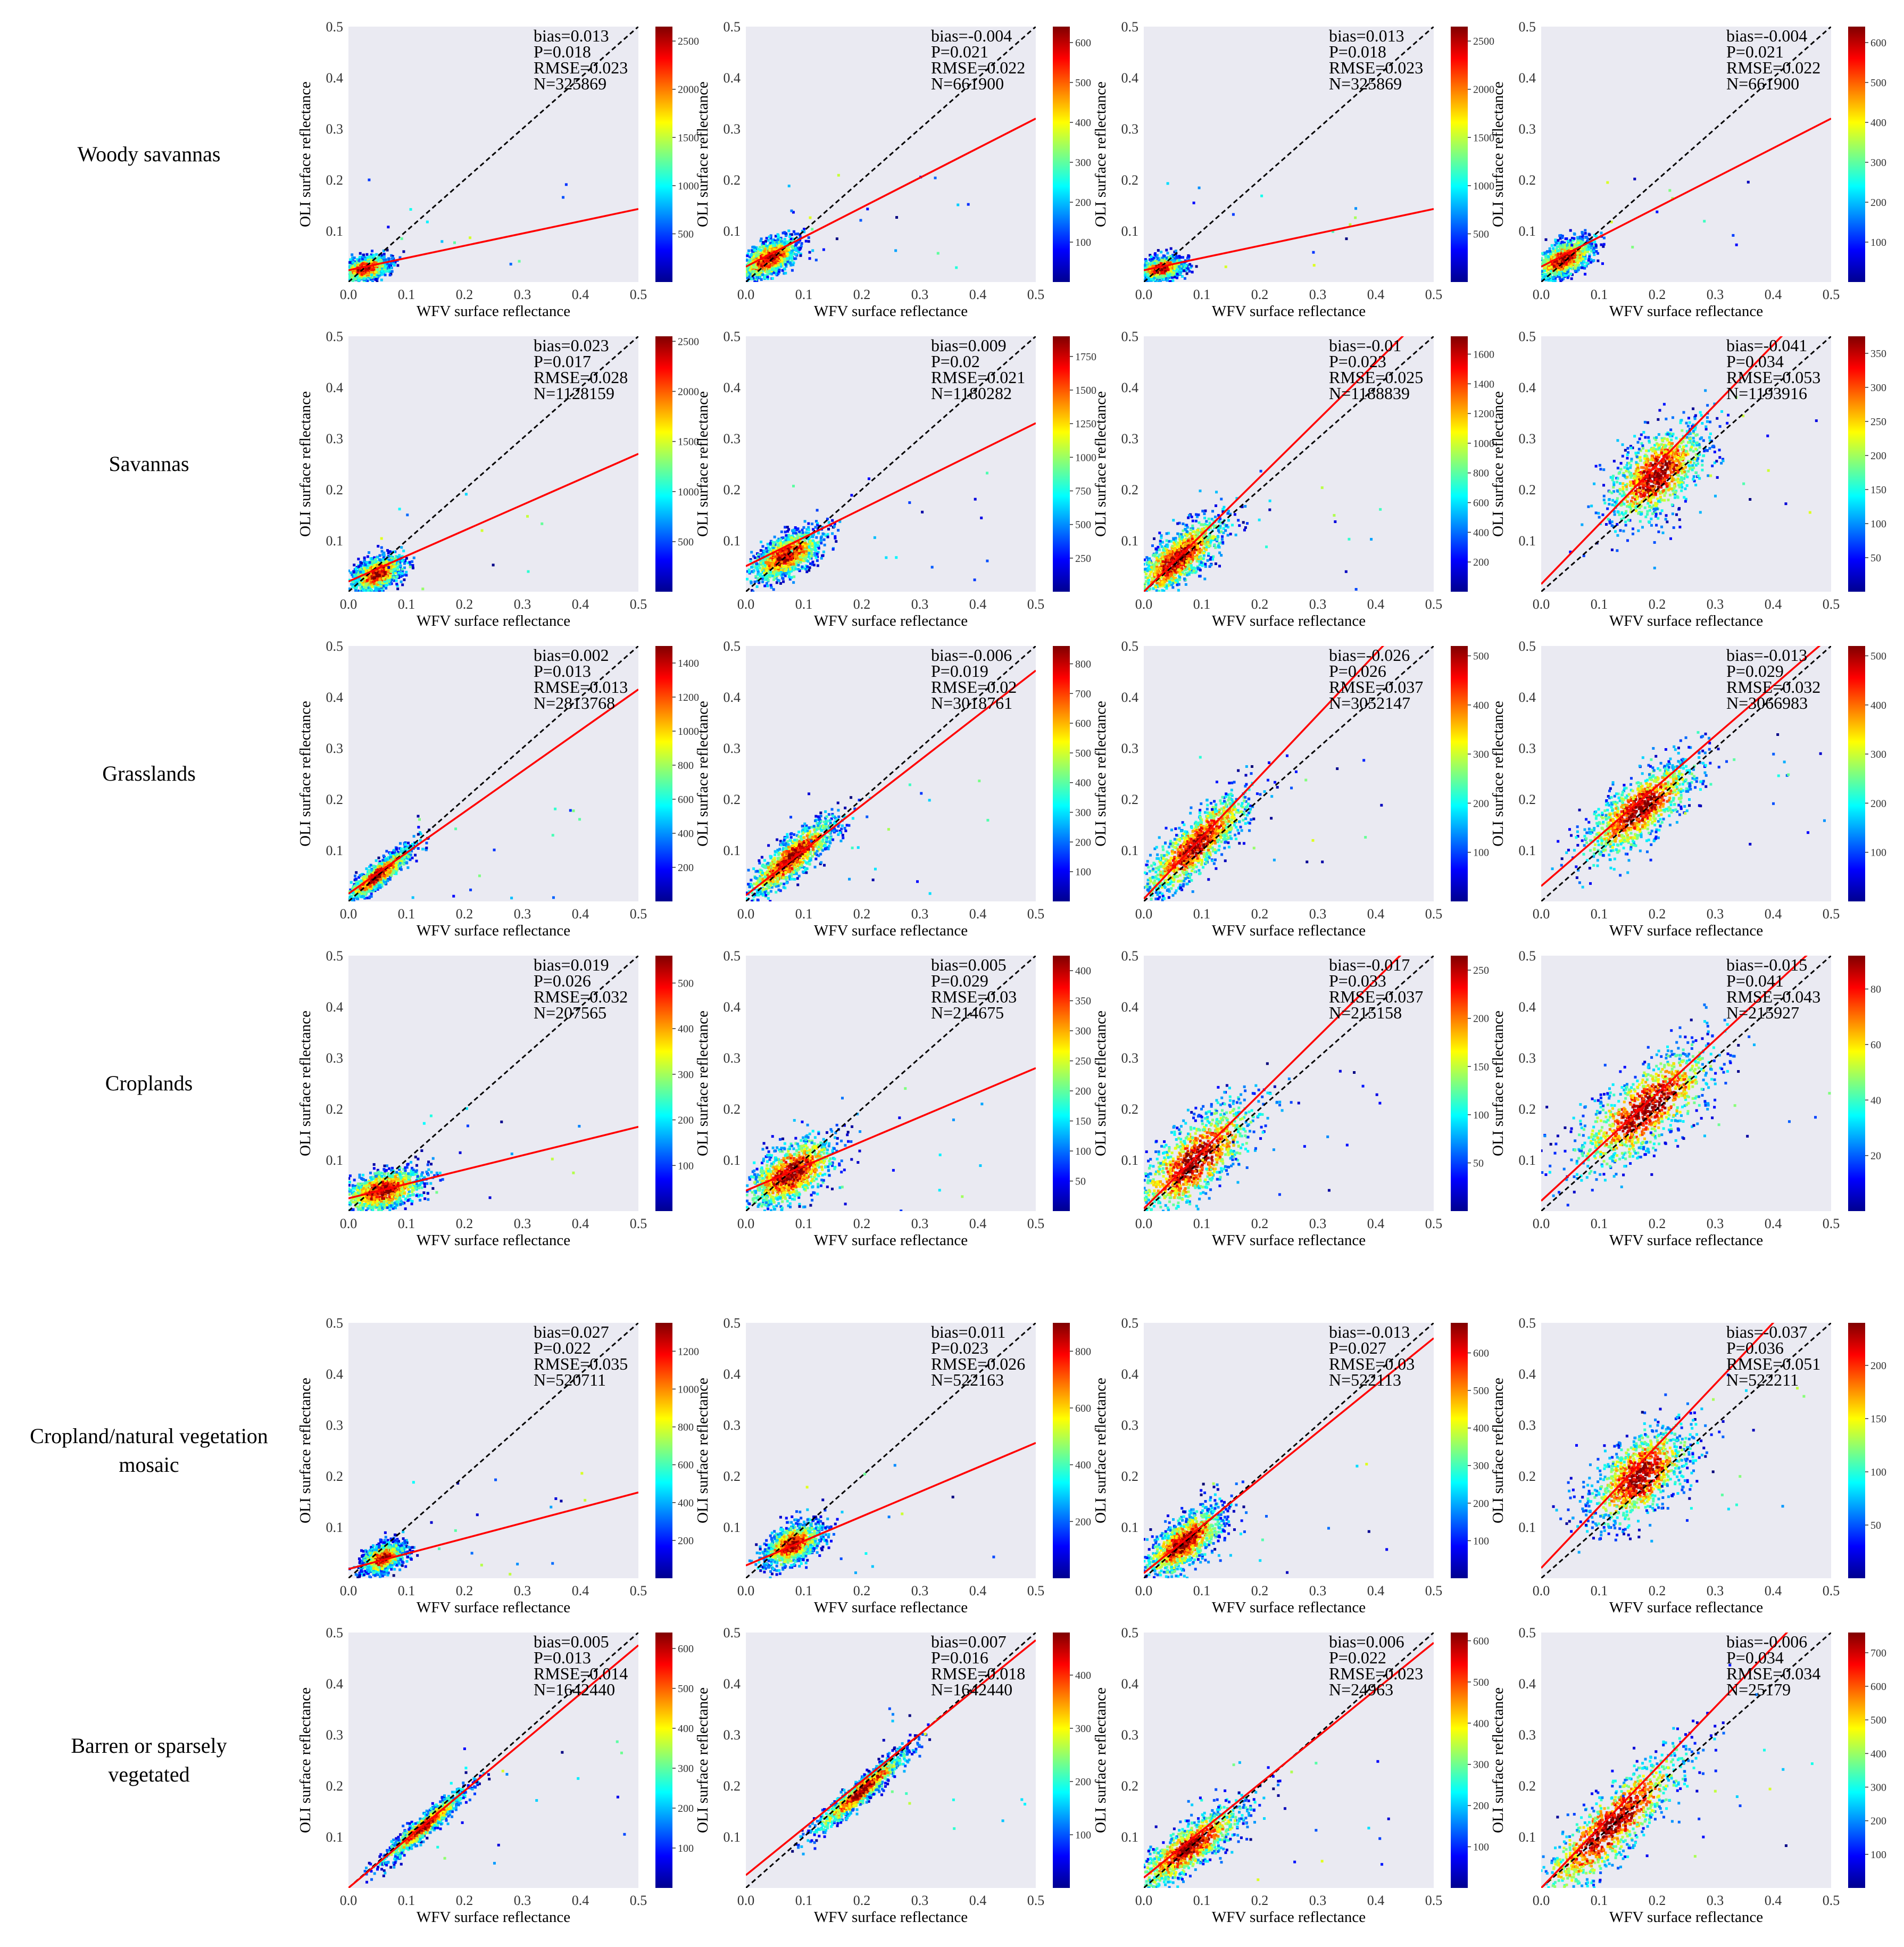 This screenshot has width=1904, height=1947. What do you see at coordinates (1498, 154) in the screenshot?
I see `y-axis-label: OLI surface reflectance` at bounding box center [1498, 154].